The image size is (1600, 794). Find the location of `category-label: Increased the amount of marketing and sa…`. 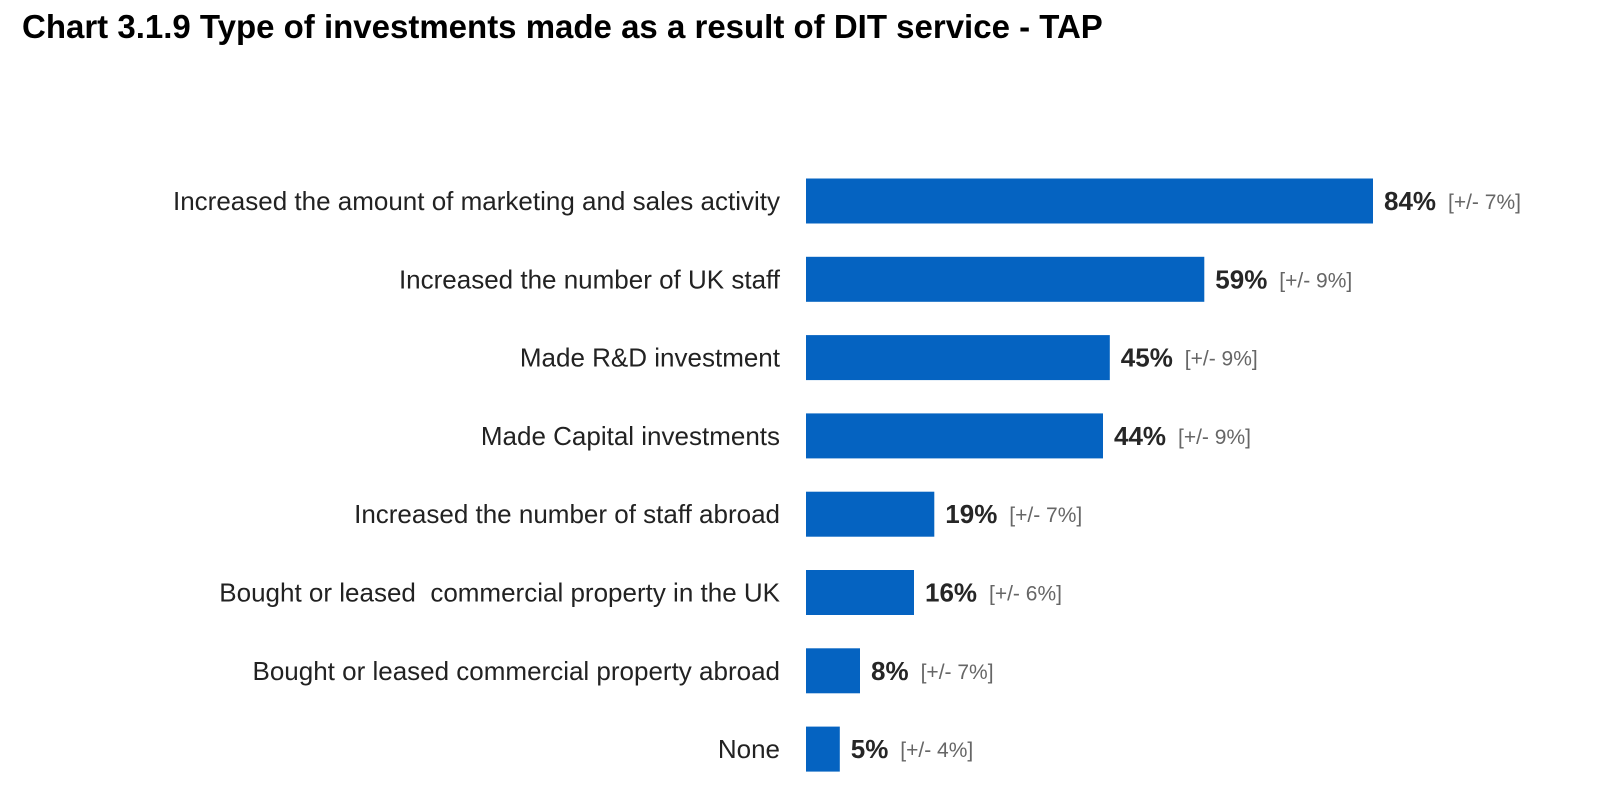

category-label: Increased the amount of marketing and sa… is located at coordinates (476, 201).